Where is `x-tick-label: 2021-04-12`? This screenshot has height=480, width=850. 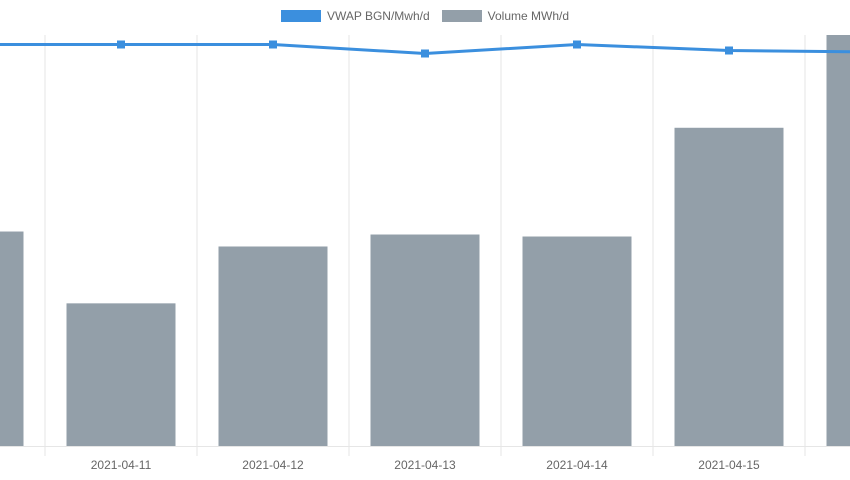
x-tick-label: 2021-04-12 is located at coordinates (273, 465).